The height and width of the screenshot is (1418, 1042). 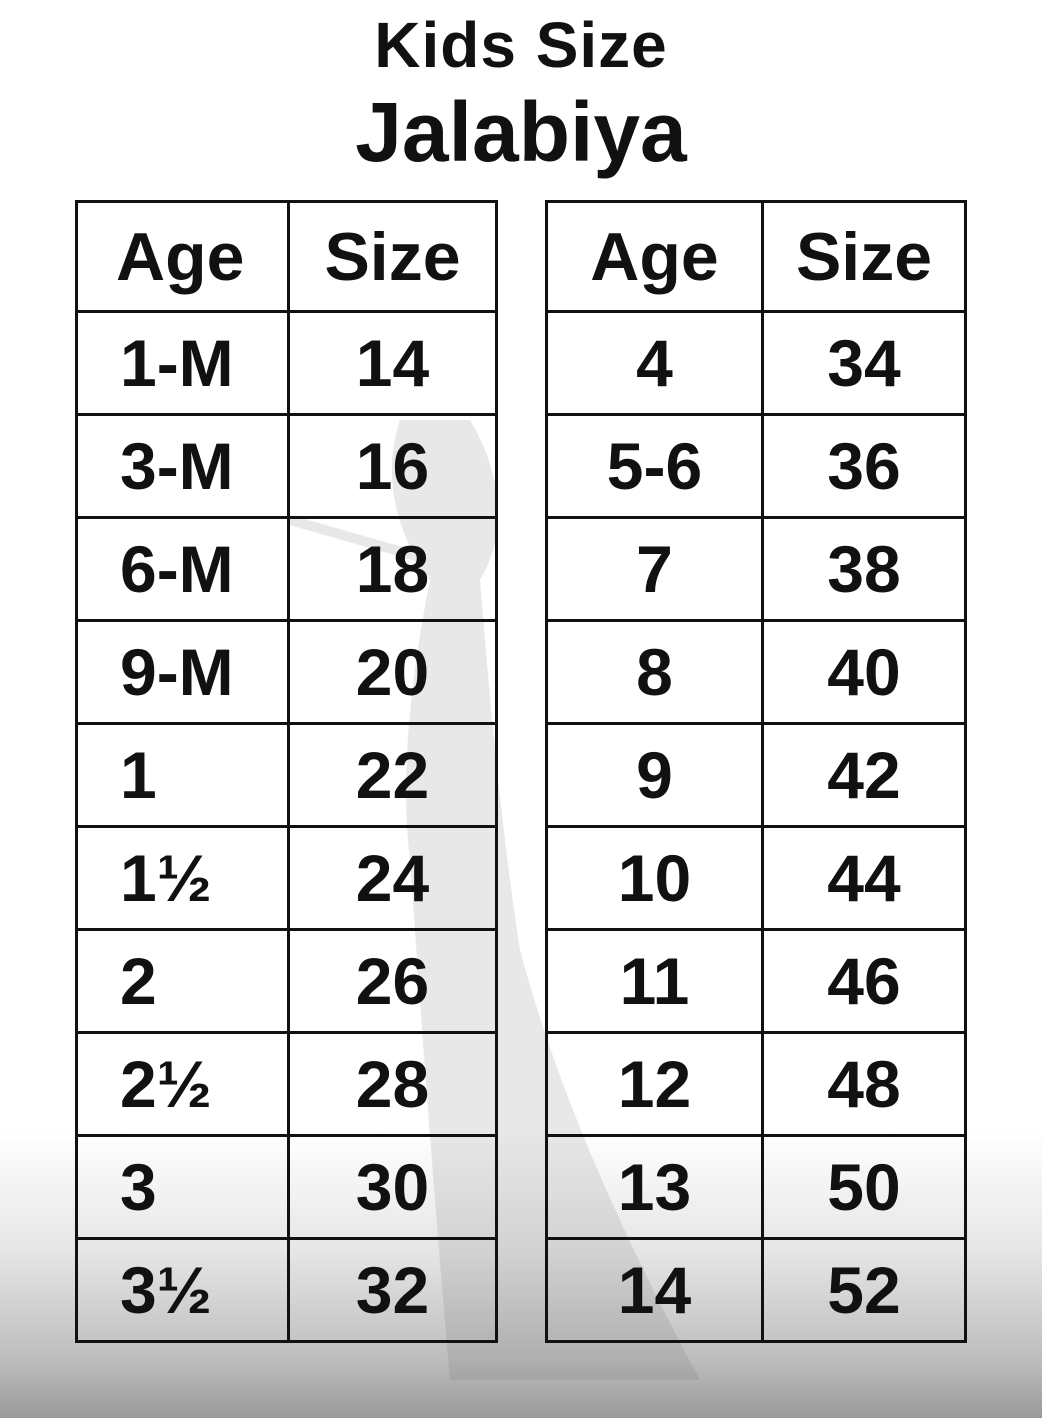 I want to click on size-cell: 48, so click(x=864, y=1084).